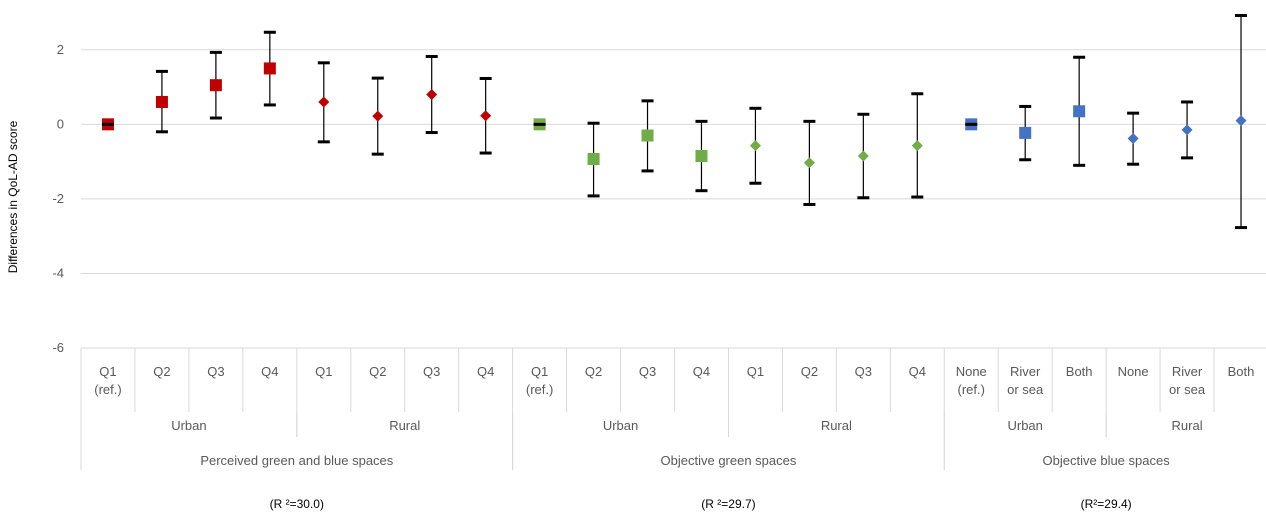  Describe the element at coordinates (1133, 371) in the screenshot. I see `x-category-label: None` at that location.